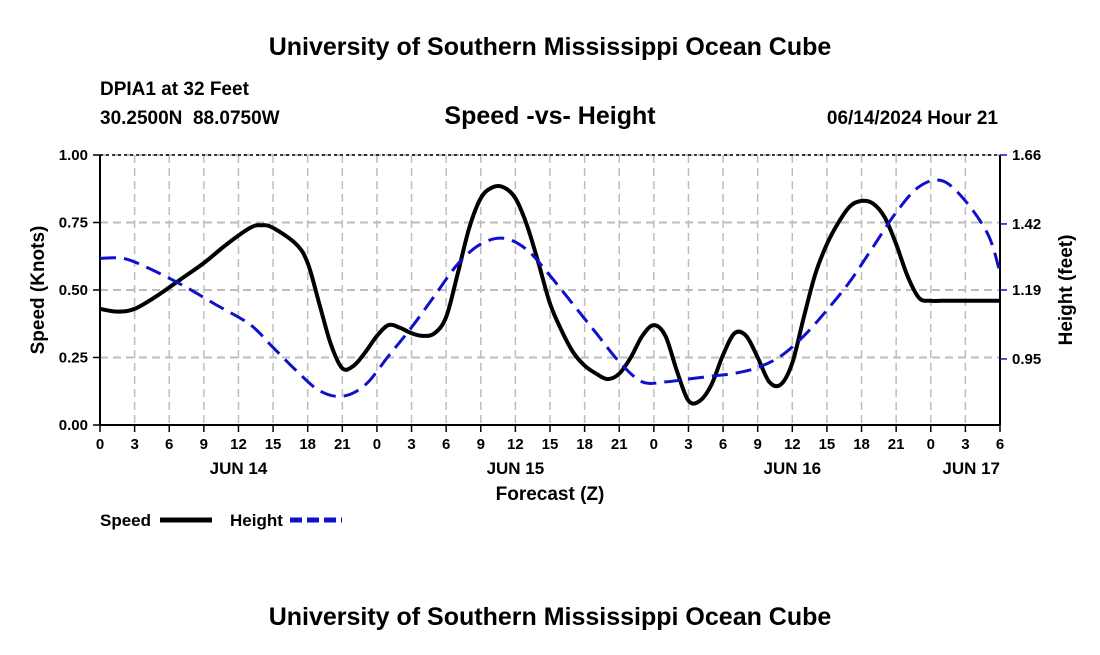  What do you see at coordinates (73, 223) in the screenshot?
I see `y-tick-label: 0.75` at bounding box center [73, 223].